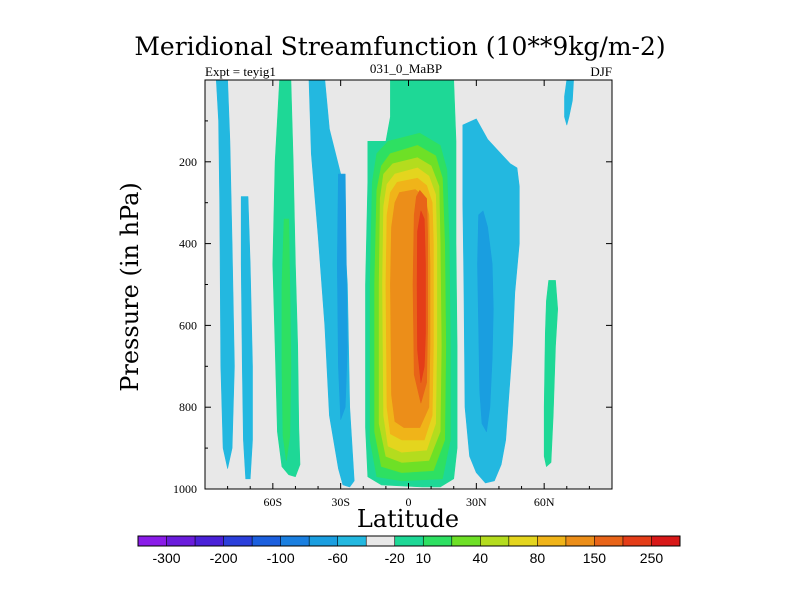 Image resolution: width=800 pixels, height=600 pixels. What do you see at coordinates (185, 489) in the screenshot?
I see `y-tick-label: 1000` at bounding box center [185, 489].